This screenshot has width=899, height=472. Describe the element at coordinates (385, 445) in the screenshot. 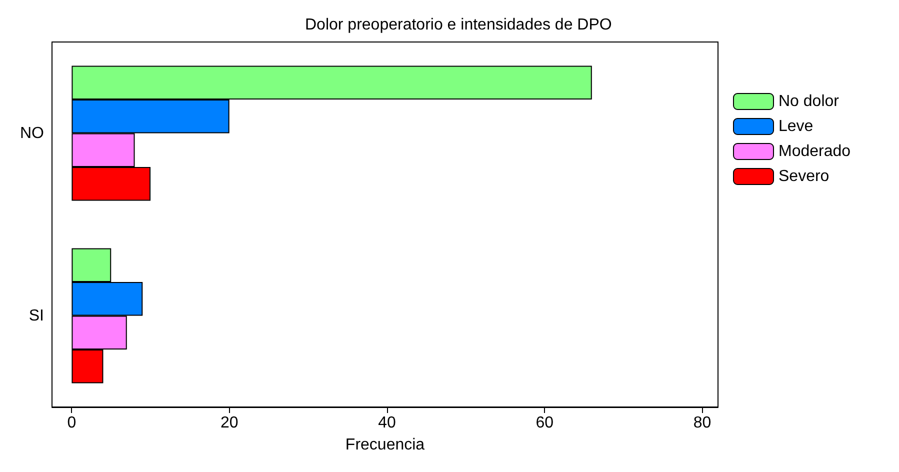

I see `x-axis-title: Frecuencia` at that location.